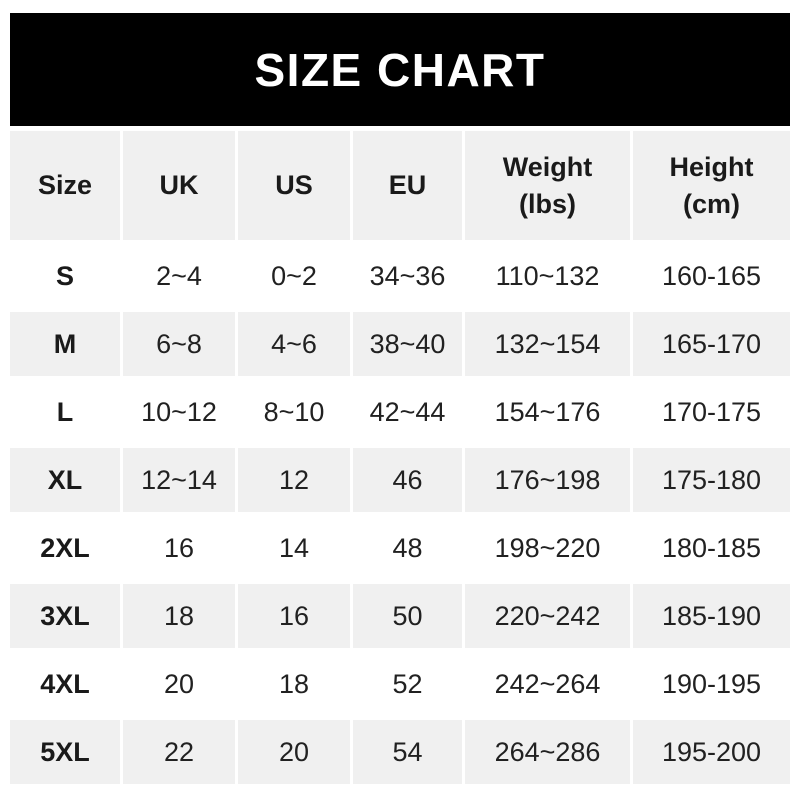 Image resolution: width=800 pixels, height=800 pixels. I want to click on column-header-eu: EU, so click(407, 185).